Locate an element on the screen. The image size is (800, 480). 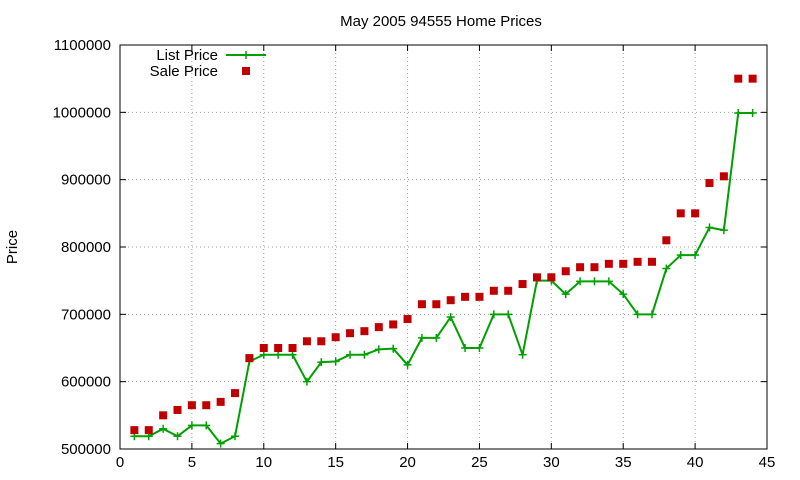
legend-sale-marker is located at coordinates (246, 71).